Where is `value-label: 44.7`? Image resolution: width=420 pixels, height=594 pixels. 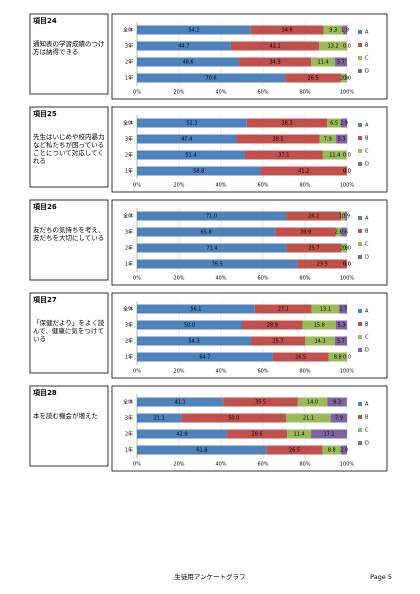
value-label: 44.7 is located at coordinates (183, 47).